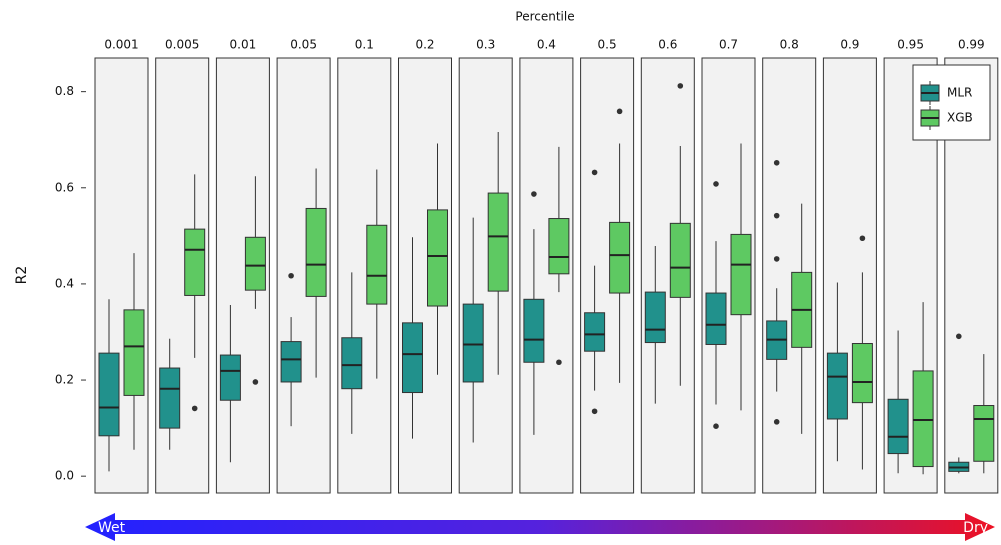  What do you see at coordinates (64, 187) in the screenshot?
I see `y-tick-label: 0.6` at bounding box center [64, 187].